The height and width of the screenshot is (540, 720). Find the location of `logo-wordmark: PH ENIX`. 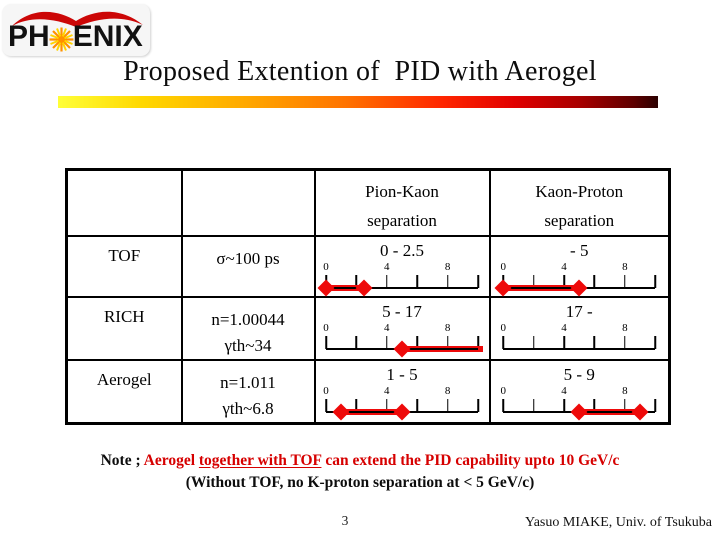

logo-wordmark: PH ENIX is located at coordinates (78, 37).